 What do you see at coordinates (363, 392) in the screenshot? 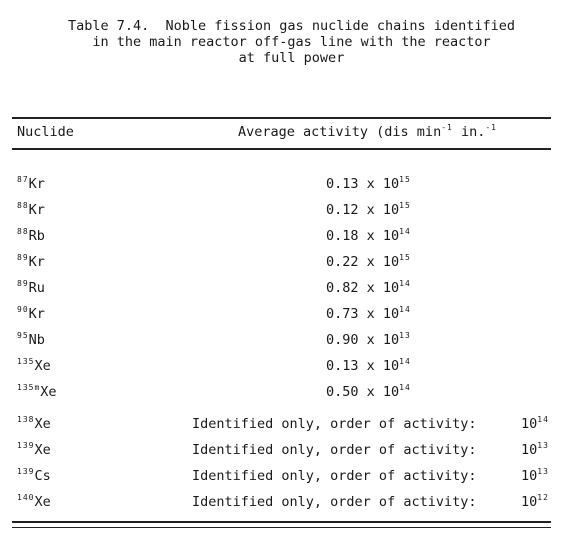
I see `activity-mantissa: 0.50 x 10` at bounding box center [363, 392].